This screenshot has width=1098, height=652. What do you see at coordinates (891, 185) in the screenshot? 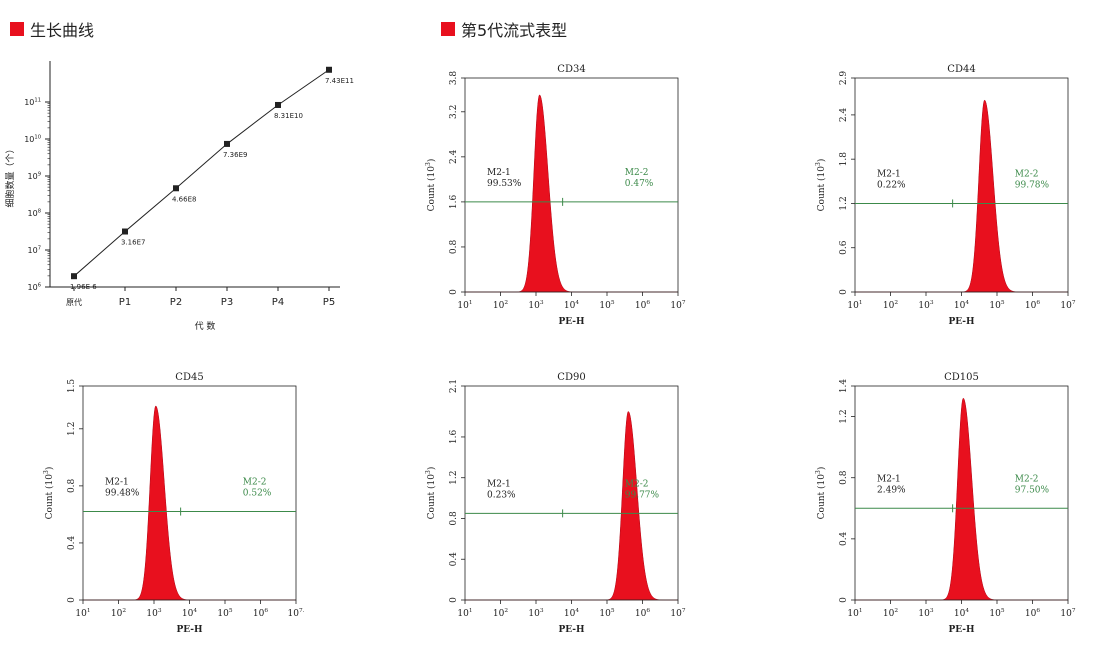
I see `m2-1-value: 0.22%` at bounding box center [891, 185].